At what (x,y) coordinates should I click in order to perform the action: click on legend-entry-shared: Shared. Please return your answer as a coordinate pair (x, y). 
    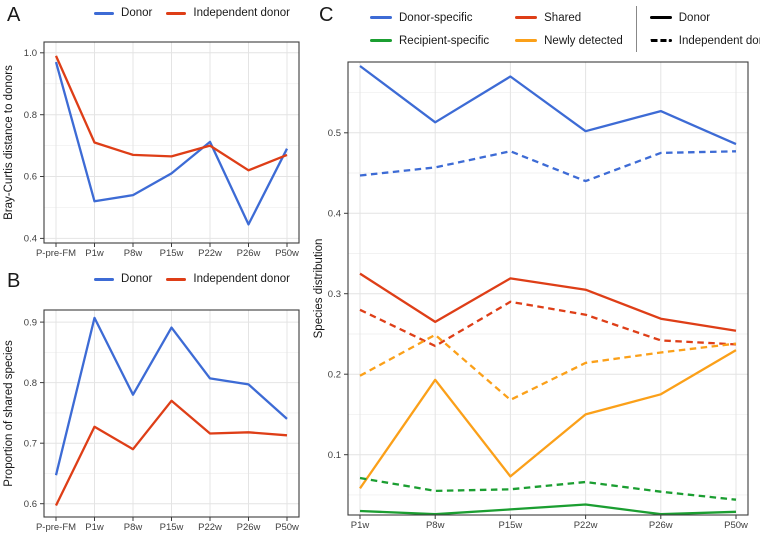
    Looking at the image, I should click on (569, 18).